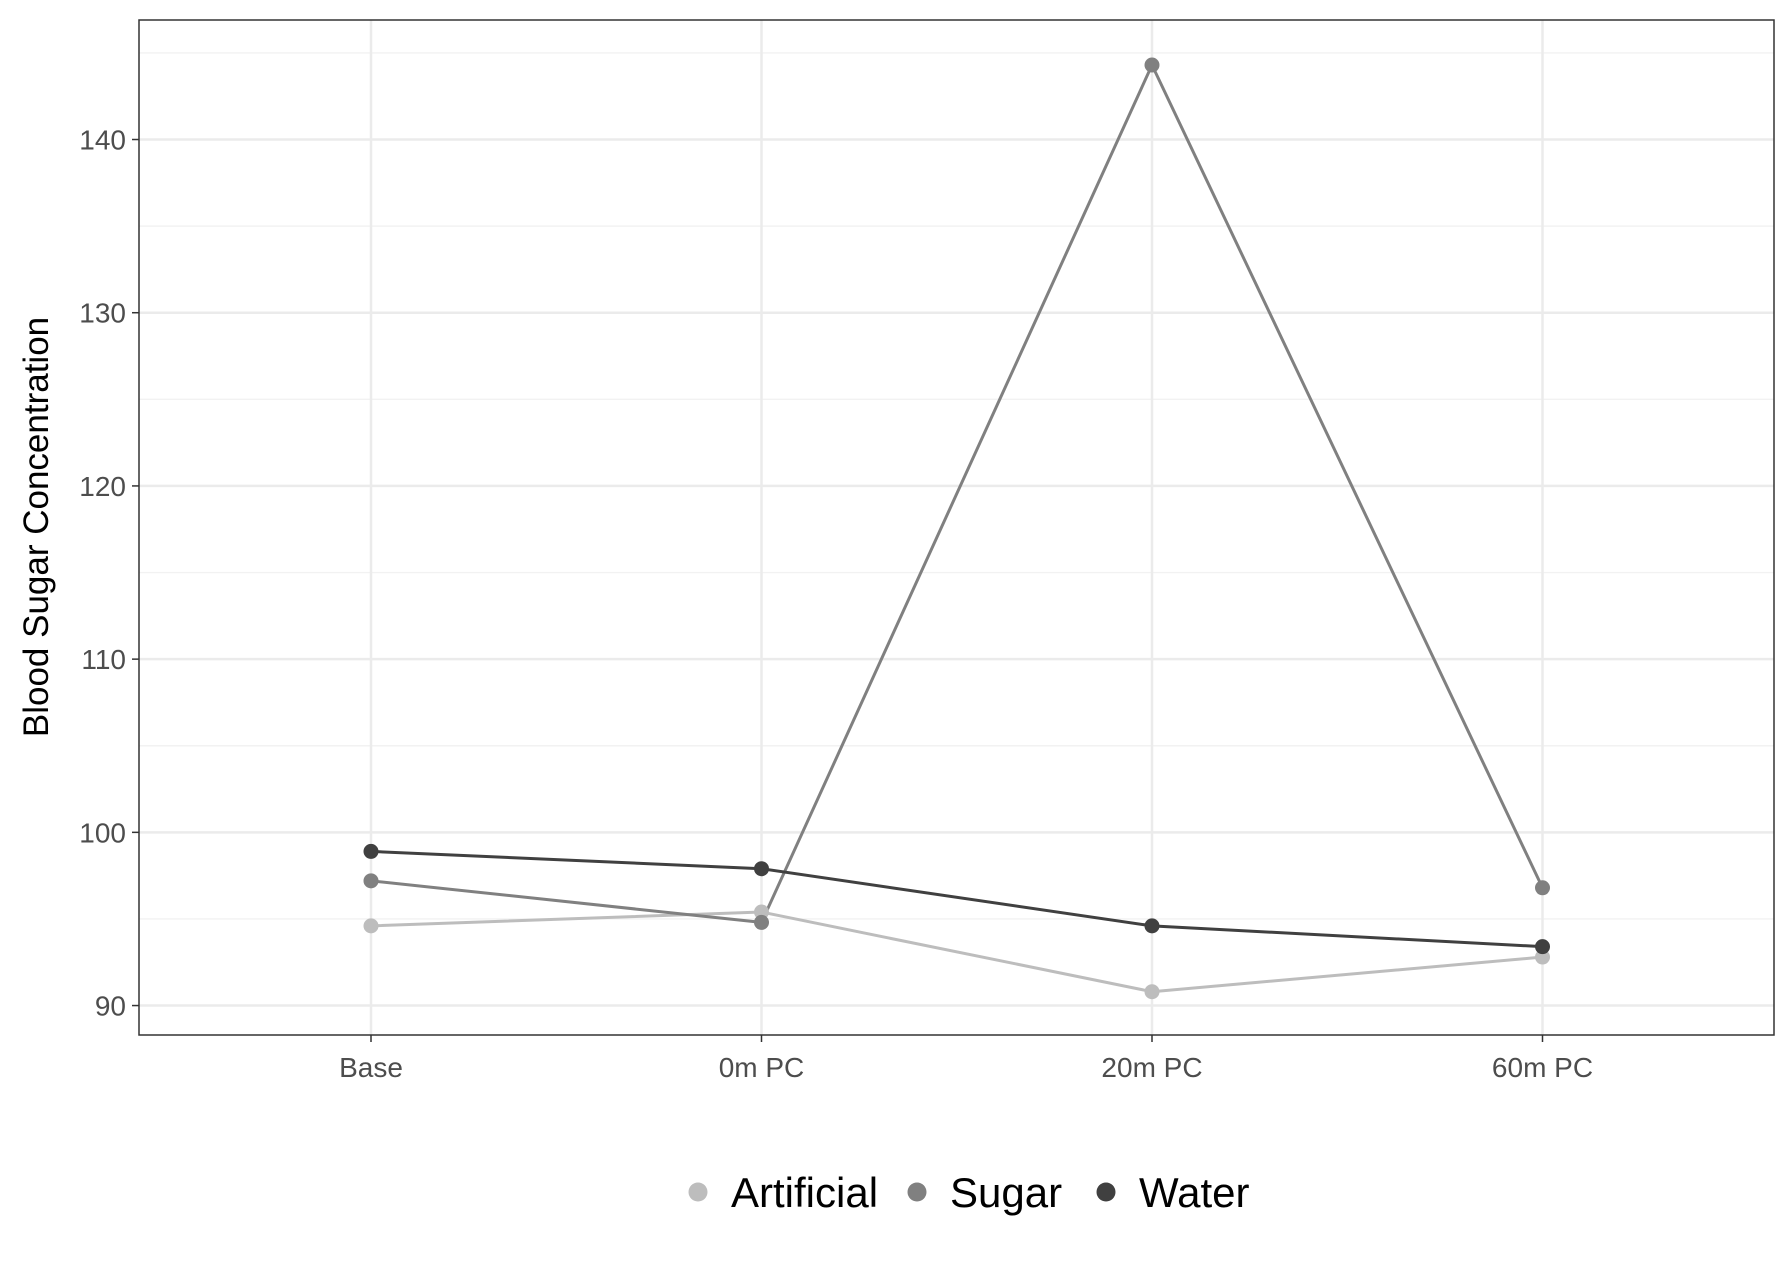  What do you see at coordinates (698, 1192) in the screenshot?
I see `legend-key-artificial` at bounding box center [698, 1192].